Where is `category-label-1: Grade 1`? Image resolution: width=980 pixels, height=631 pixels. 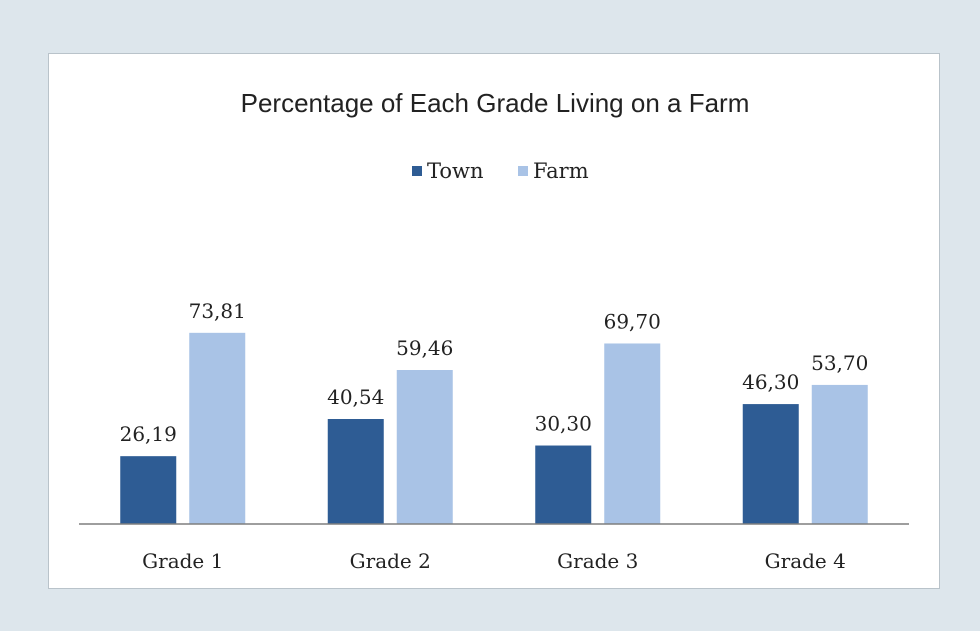 category-label-1: Grade 1 is located at coordinates (182, 561).